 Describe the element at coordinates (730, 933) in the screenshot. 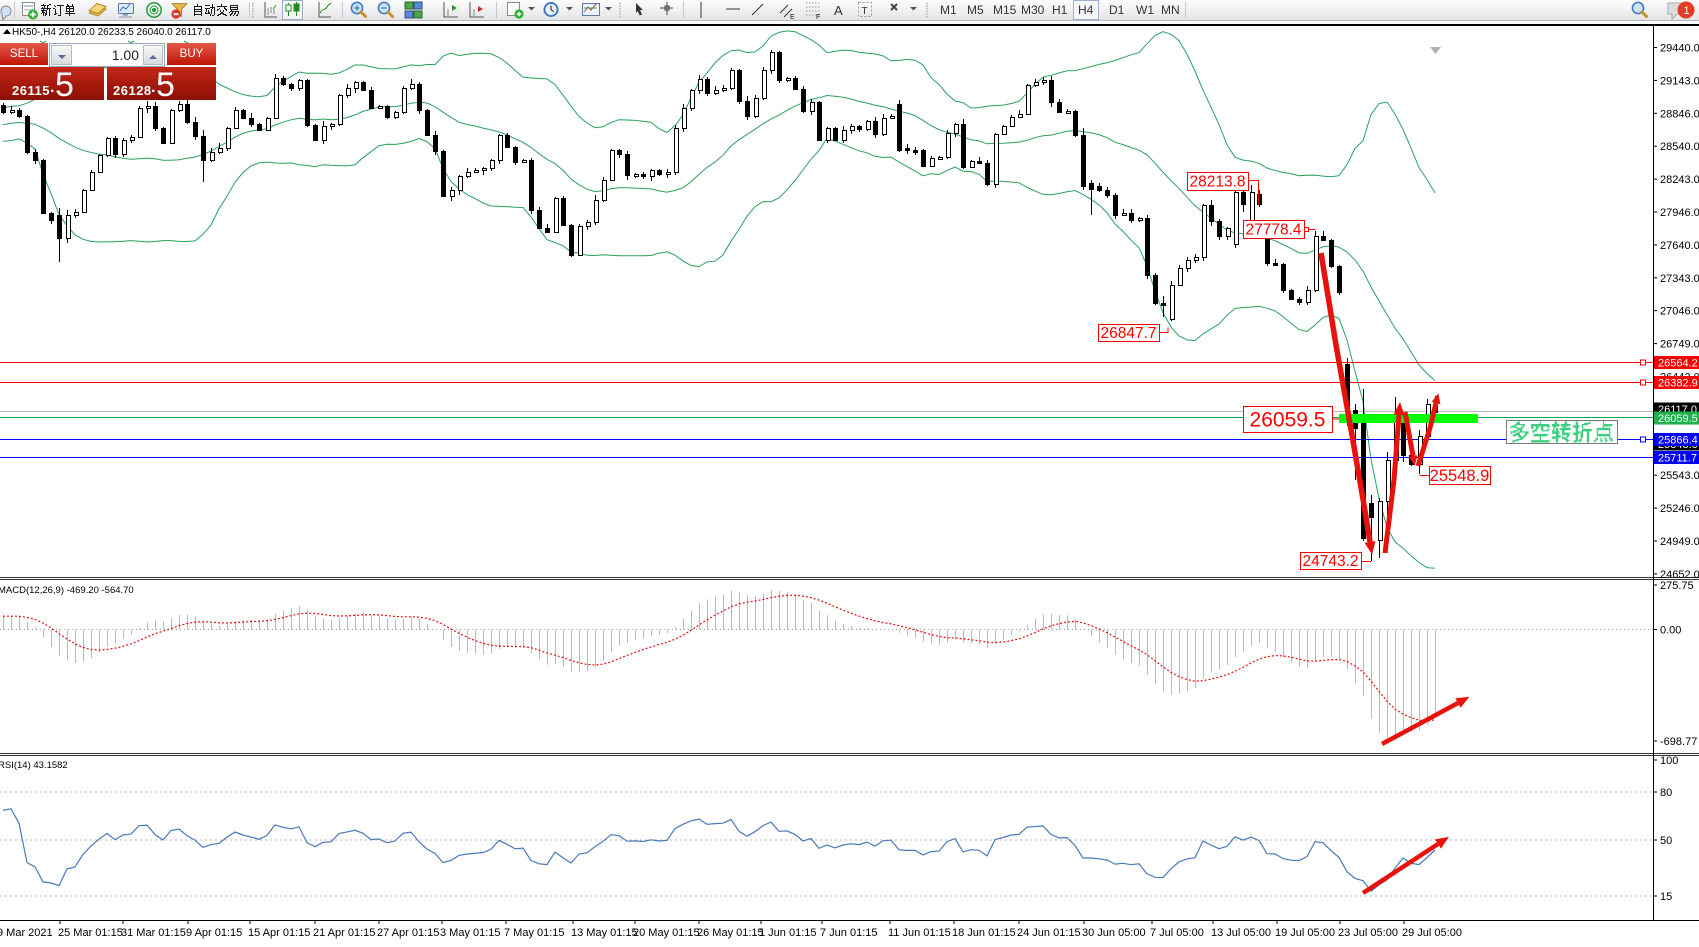

I see `svg-text: 26 May 01:15` at that location.